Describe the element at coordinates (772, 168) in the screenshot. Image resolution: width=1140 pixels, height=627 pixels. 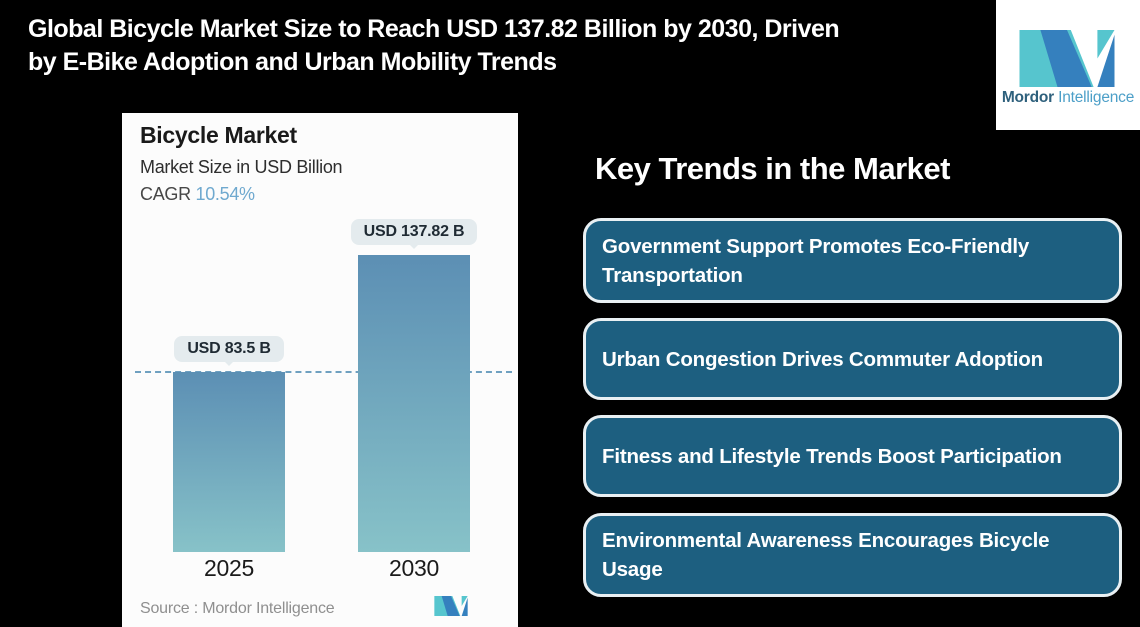
I see `trends-heading: Key Trends in the Market` at that location.